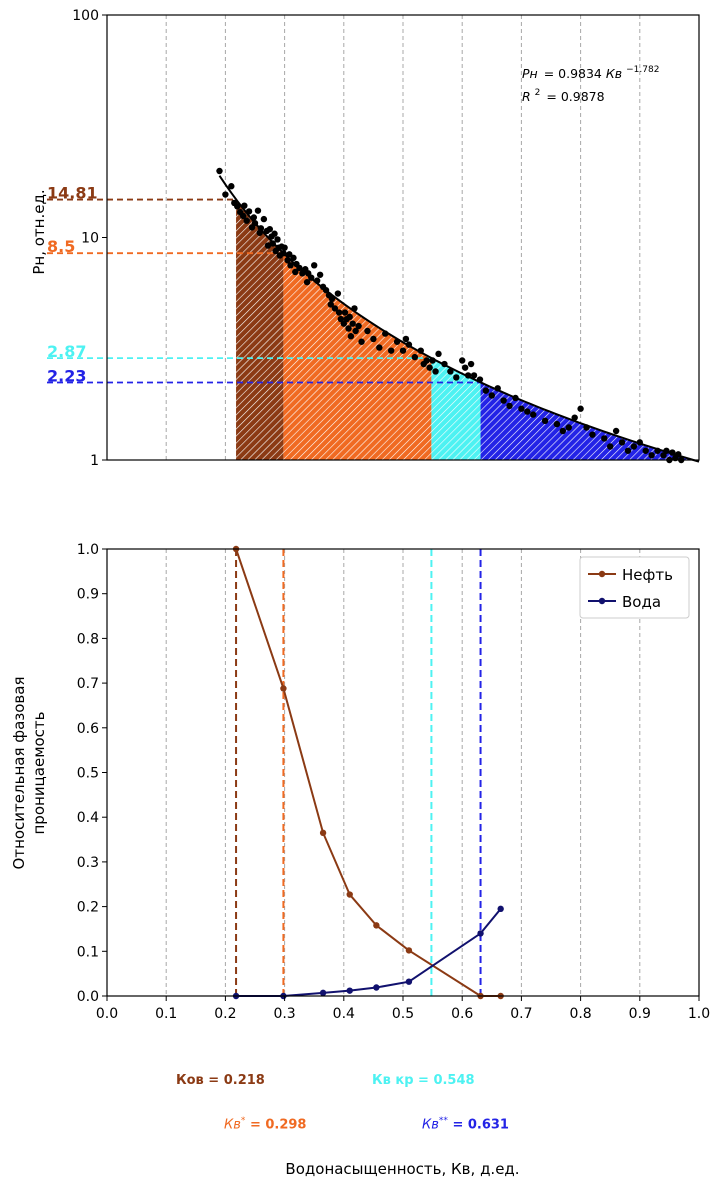  What do you see at coordinates (88, 908) in the screenshot?
I see `y-tick-label: 0.2` at bounding box center [88, 908].